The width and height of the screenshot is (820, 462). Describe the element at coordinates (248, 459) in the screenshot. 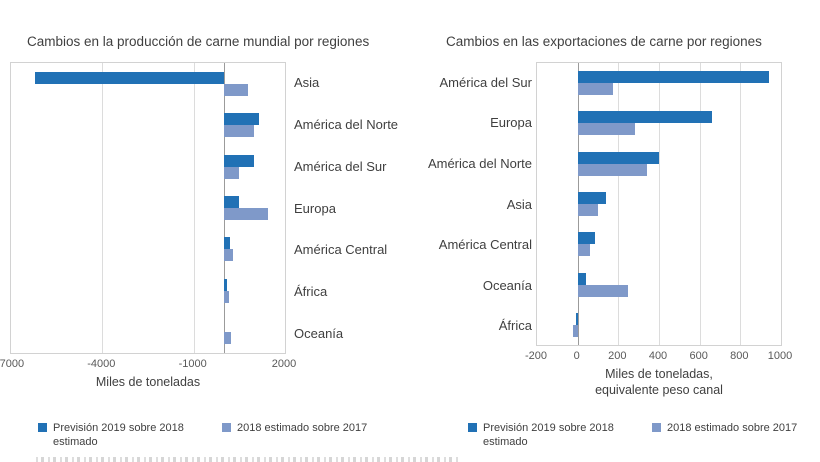

I see `cropped-text-remnant` at that location.